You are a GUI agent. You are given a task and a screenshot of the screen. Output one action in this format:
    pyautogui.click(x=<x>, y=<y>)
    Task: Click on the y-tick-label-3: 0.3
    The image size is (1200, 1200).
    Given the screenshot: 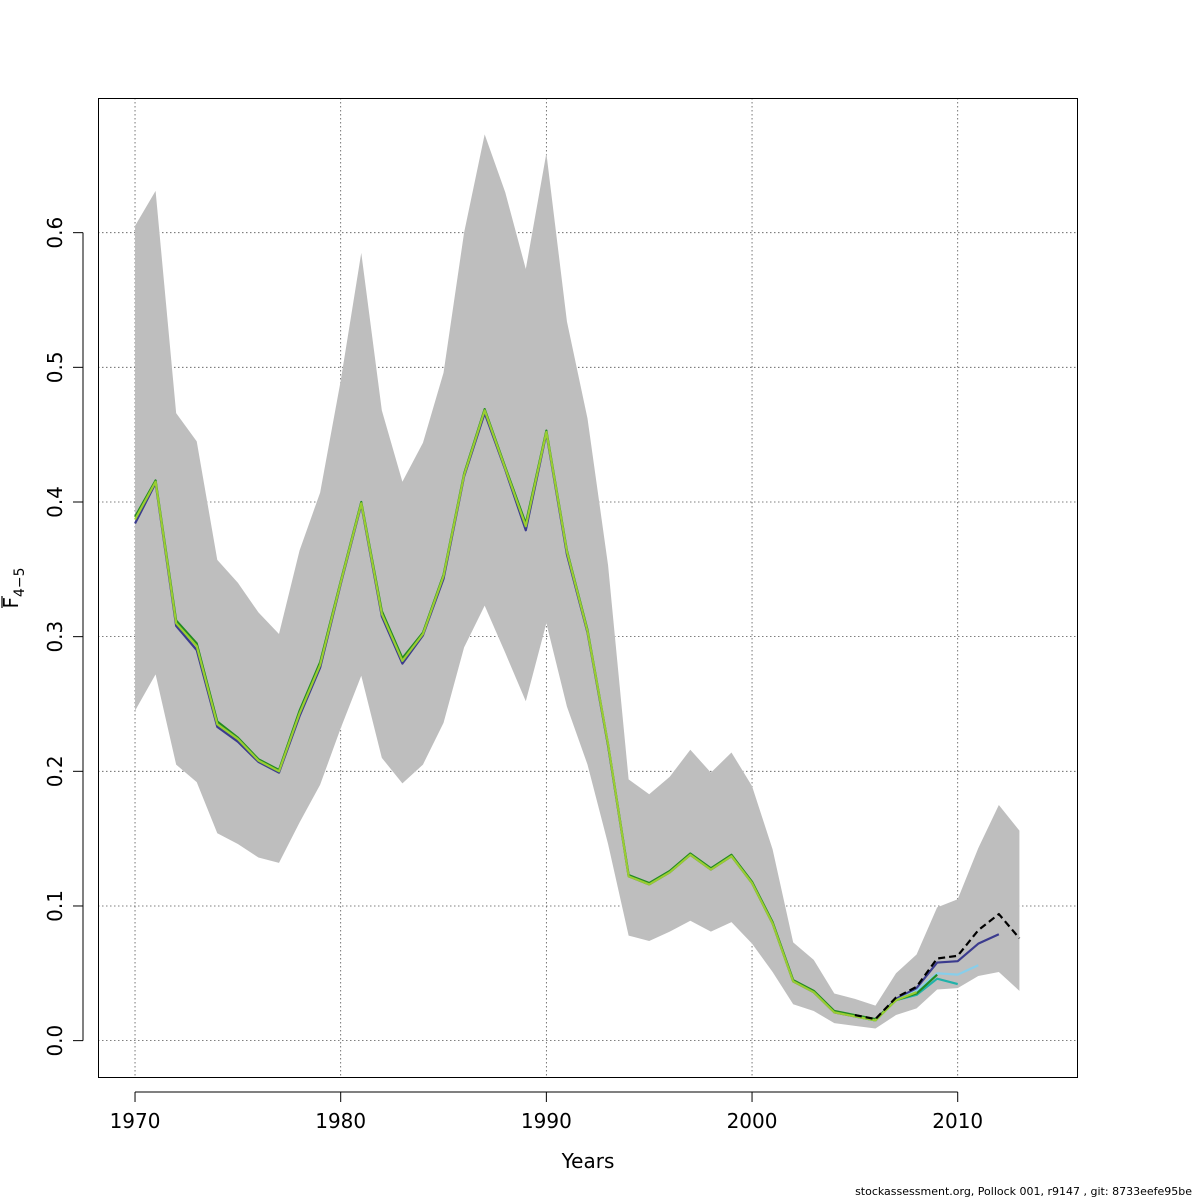 What is the action you would take?
    pyautogui.click(x=55, y=637)
    